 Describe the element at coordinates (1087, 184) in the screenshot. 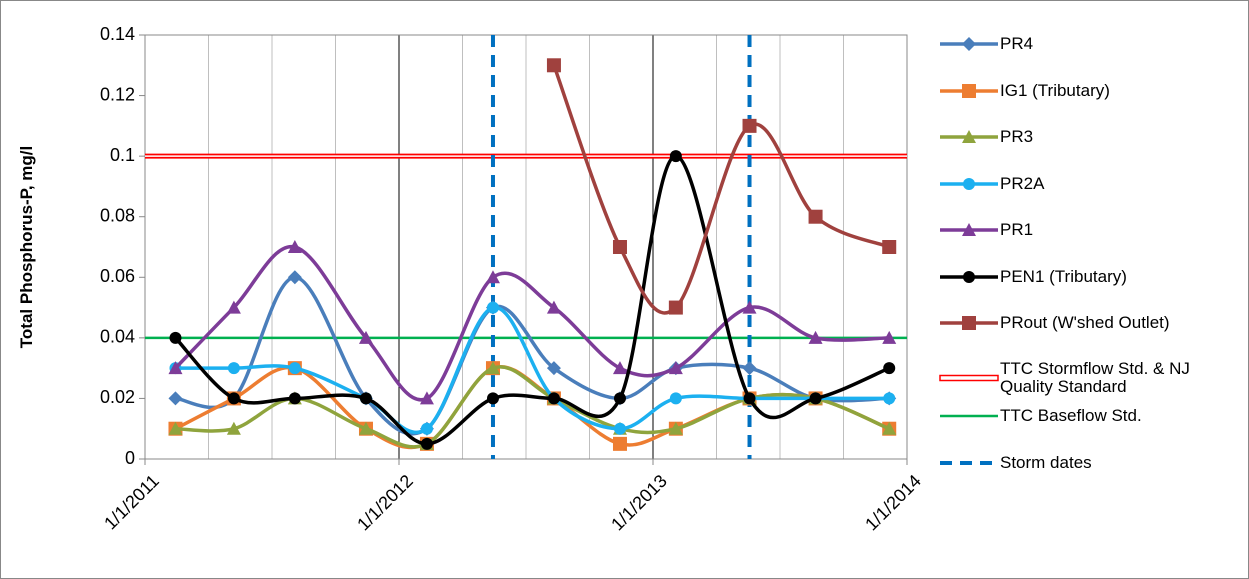

I see `legend-entry: PR2A` at that location.